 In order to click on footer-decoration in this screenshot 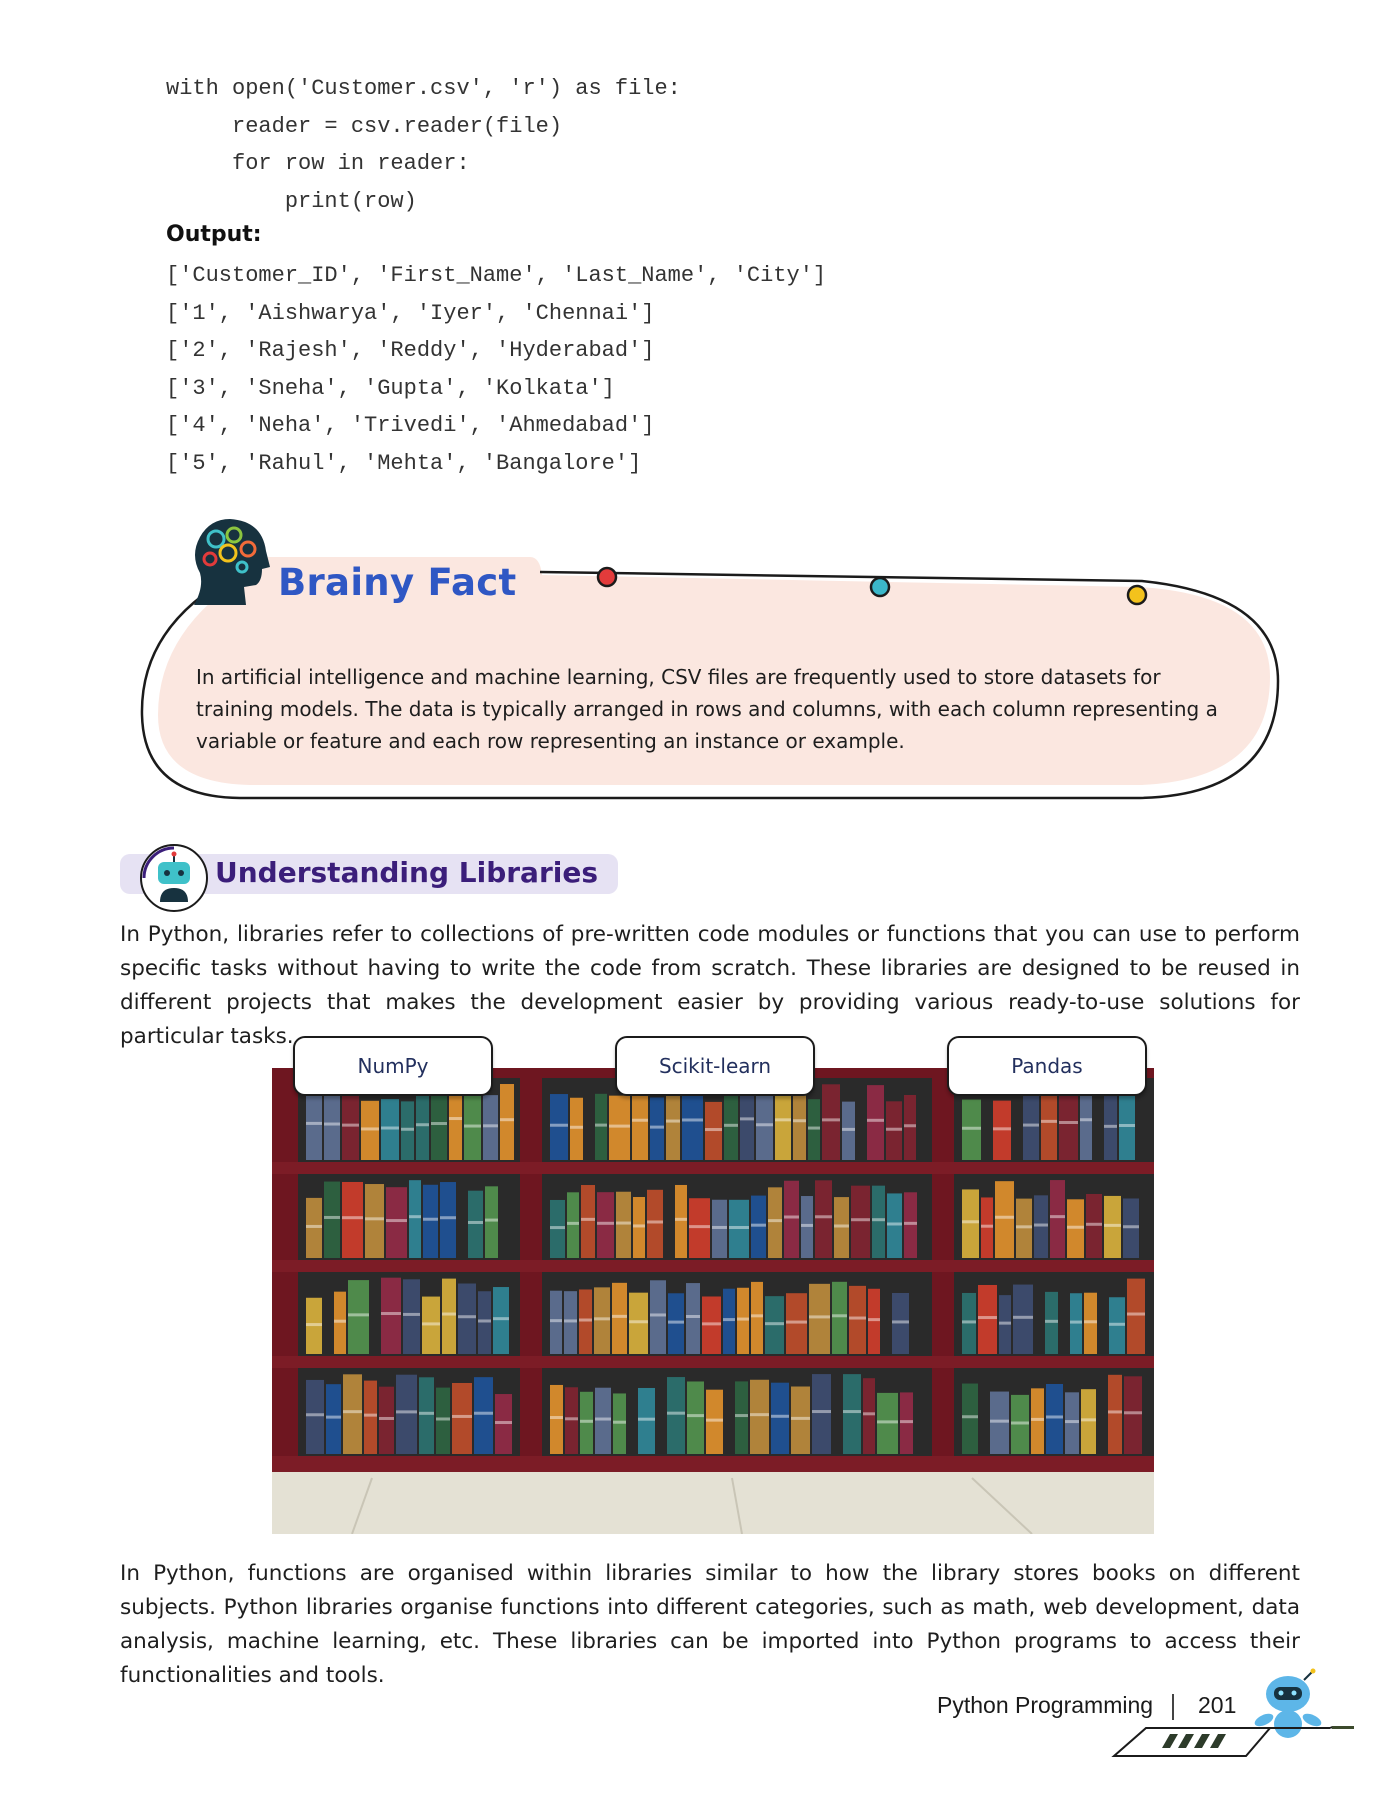, I will do `click(1232, 1741)`.